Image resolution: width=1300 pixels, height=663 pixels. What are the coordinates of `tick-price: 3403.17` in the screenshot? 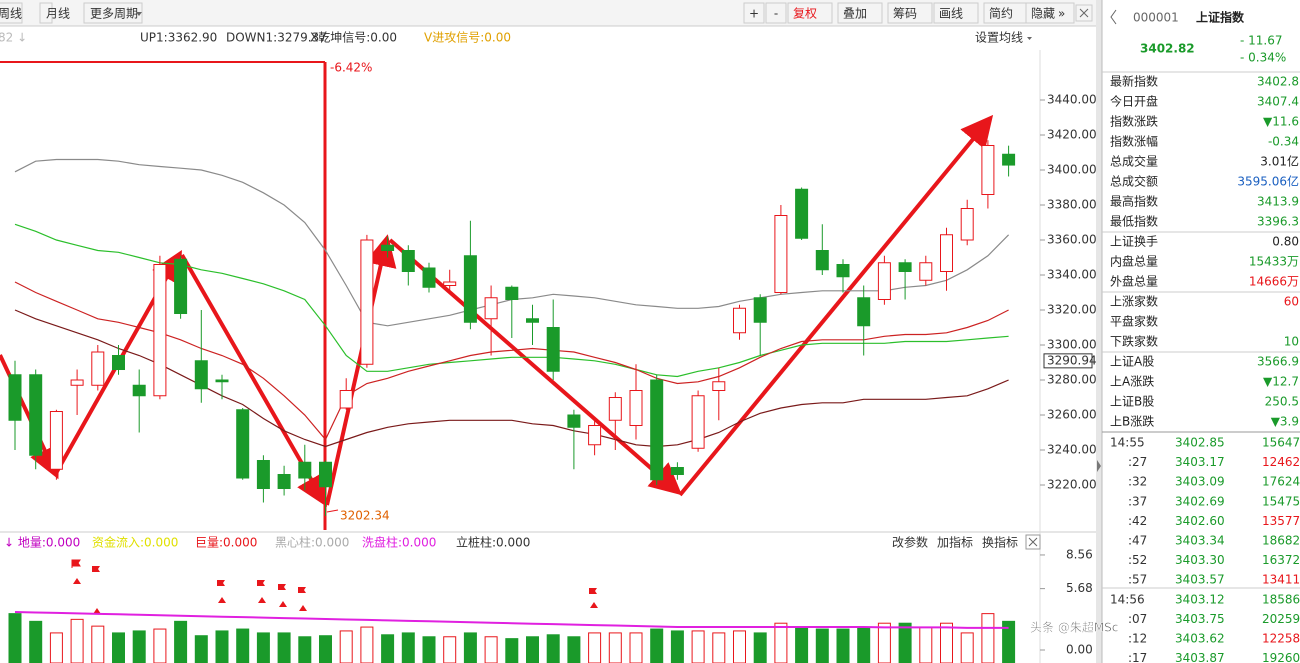 It's located at (1200, 462).